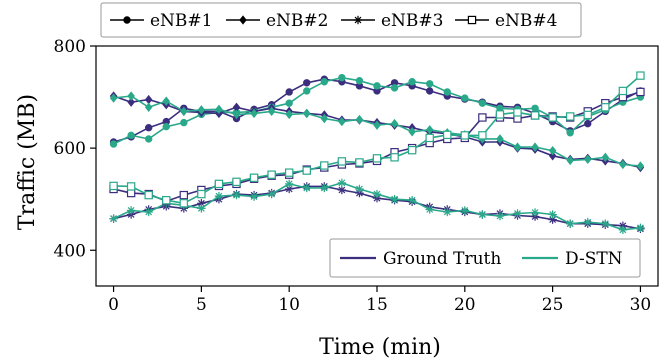  I want to click on x-axis-label: Time (min), so click(380, 346).